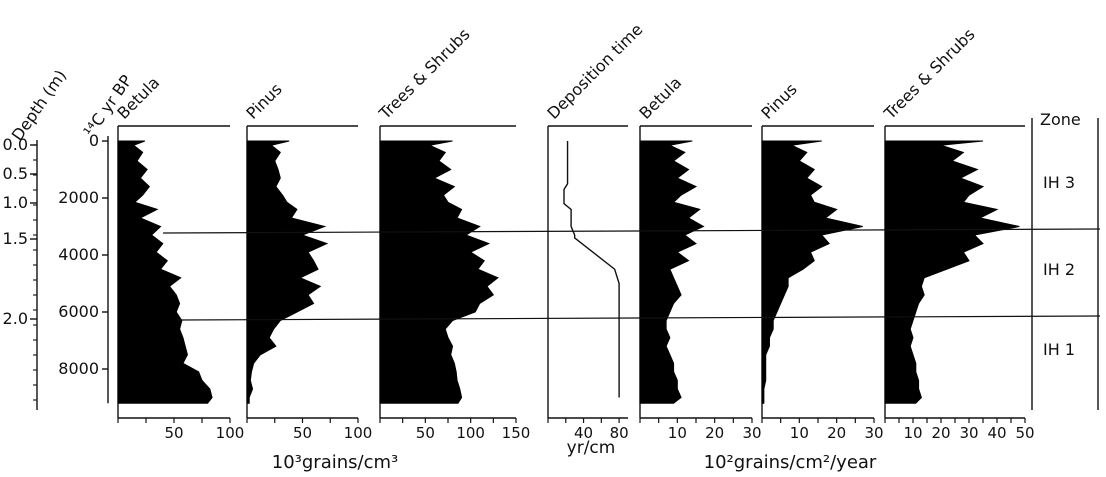  I want to click on influx-unit-label: 10²grains/cm²/year, so click(790, 462).